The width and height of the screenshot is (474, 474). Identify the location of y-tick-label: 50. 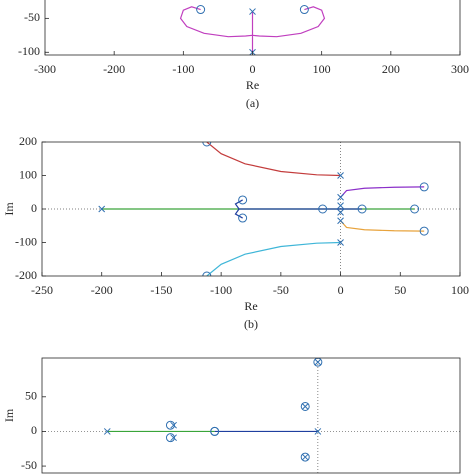
(31, 396).